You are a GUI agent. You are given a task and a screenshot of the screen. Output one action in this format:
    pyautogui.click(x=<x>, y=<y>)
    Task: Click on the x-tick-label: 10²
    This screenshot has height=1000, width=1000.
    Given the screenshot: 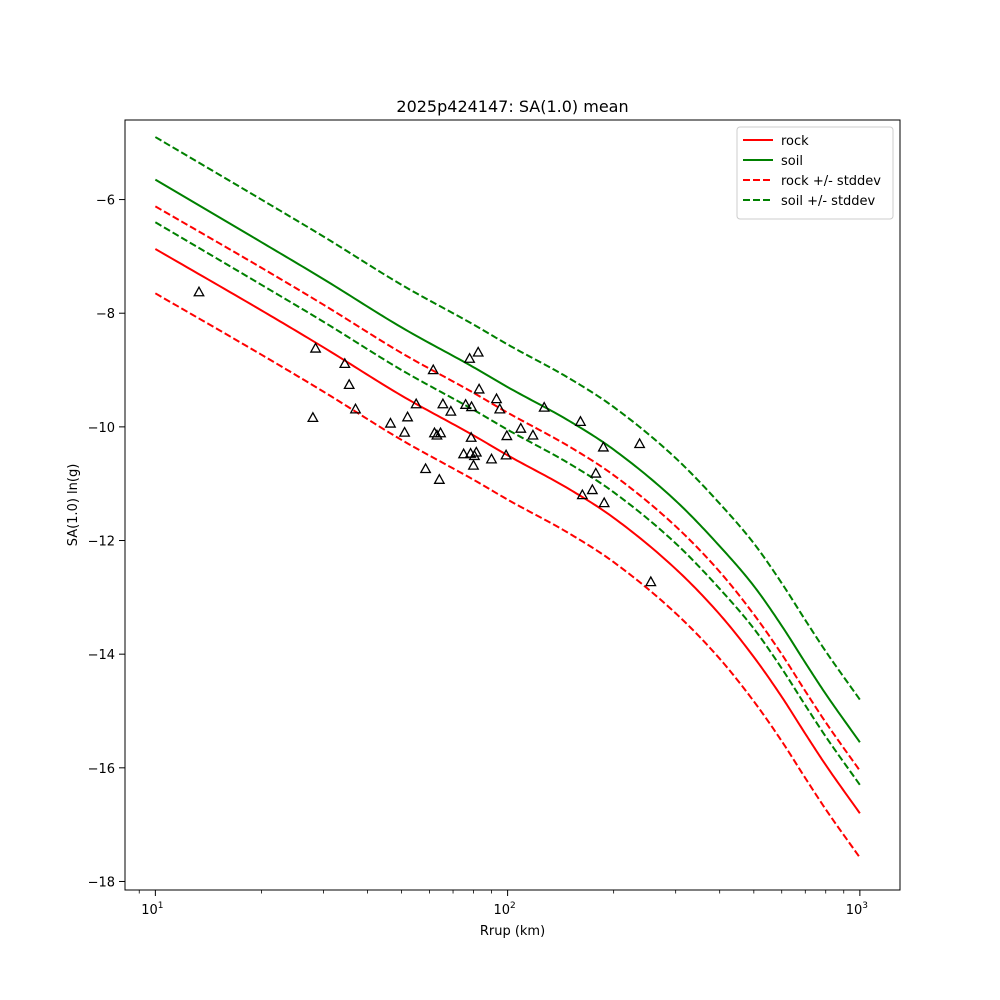 What is the action you would take?
    pyautogui.click(x=504, y=909)
    